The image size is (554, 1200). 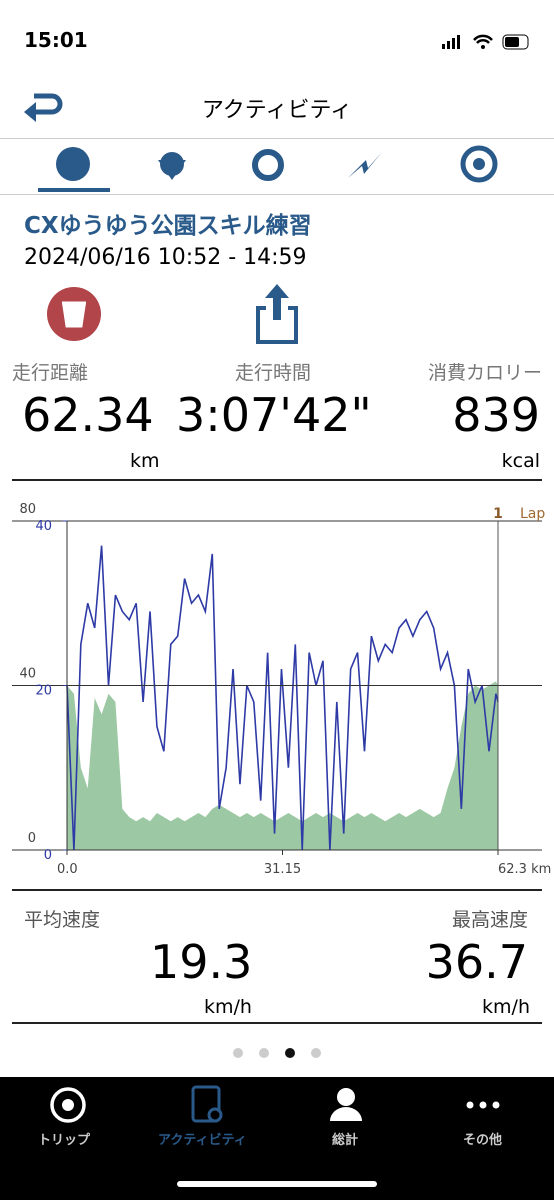 What do you see at coordinates (268, 168) in the screenshot?
I see `tabs` at bounding box center [268, 168].